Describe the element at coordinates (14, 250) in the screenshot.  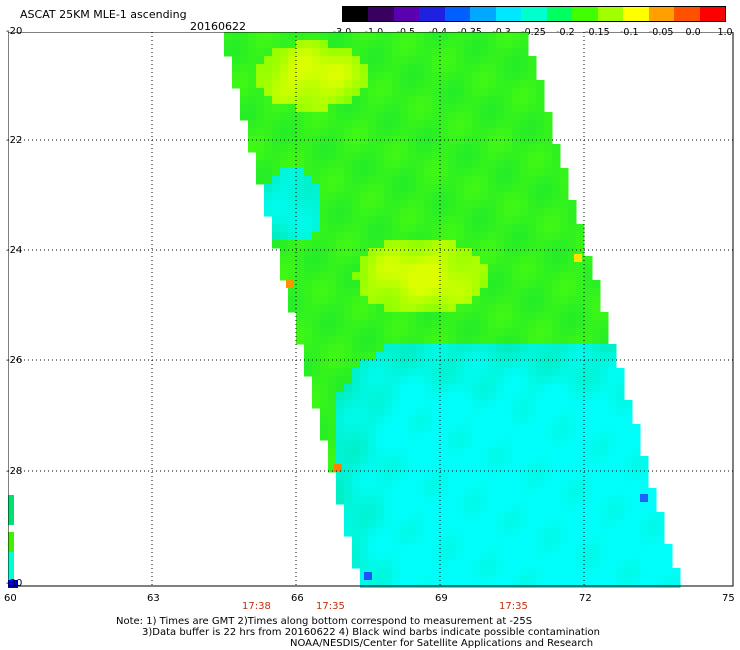
I see `y-tick-label: -24` at that location.